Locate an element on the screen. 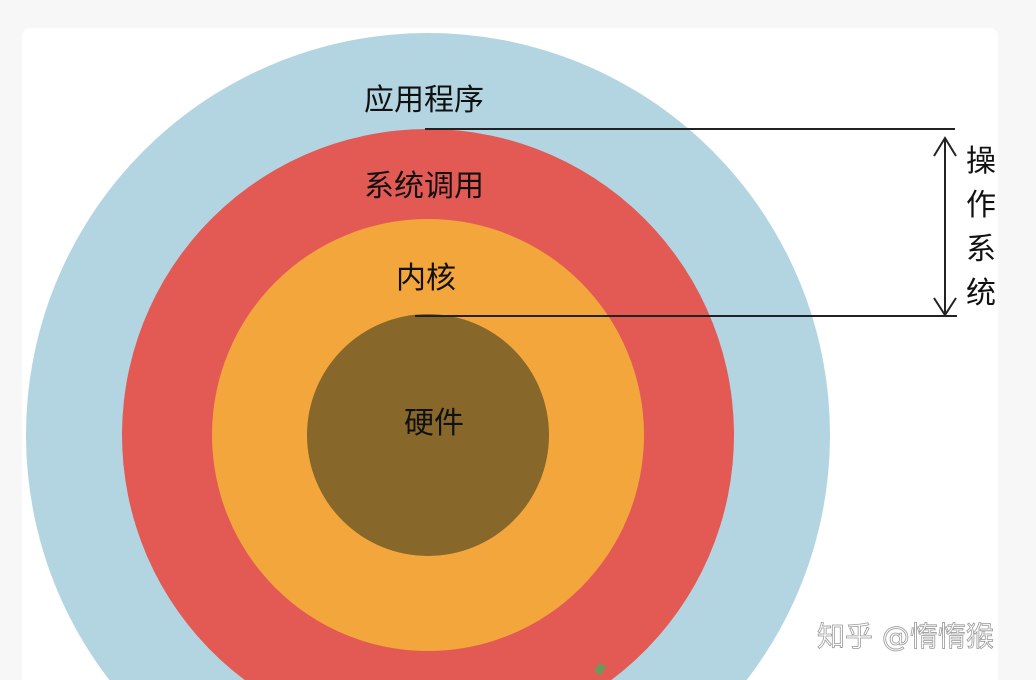 The height and width of the screenshot is (680, 1036). bracket-label-char: 统 is located at coordinates (981, 293).